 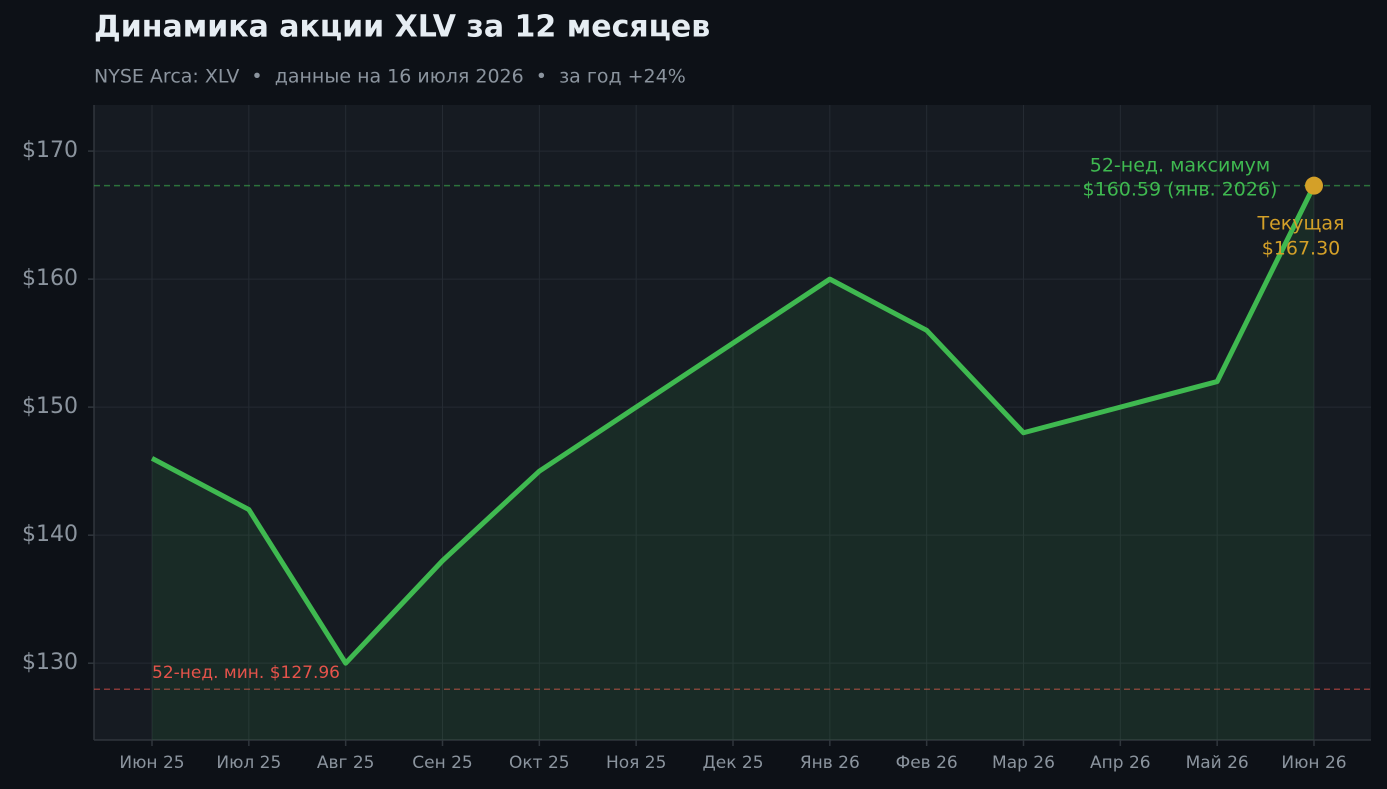 What do you see at coordinates (1314, 185) in the screenshot?
I see `current-marker` at bounding box center [1314, 185].